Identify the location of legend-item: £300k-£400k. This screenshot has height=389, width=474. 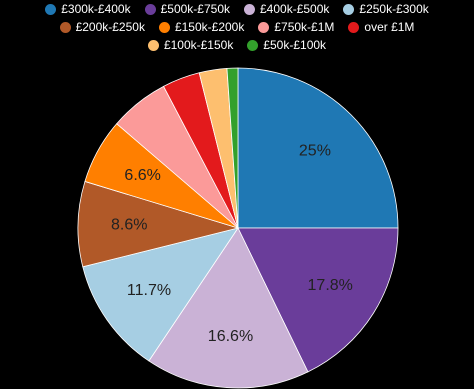
(88, 9).